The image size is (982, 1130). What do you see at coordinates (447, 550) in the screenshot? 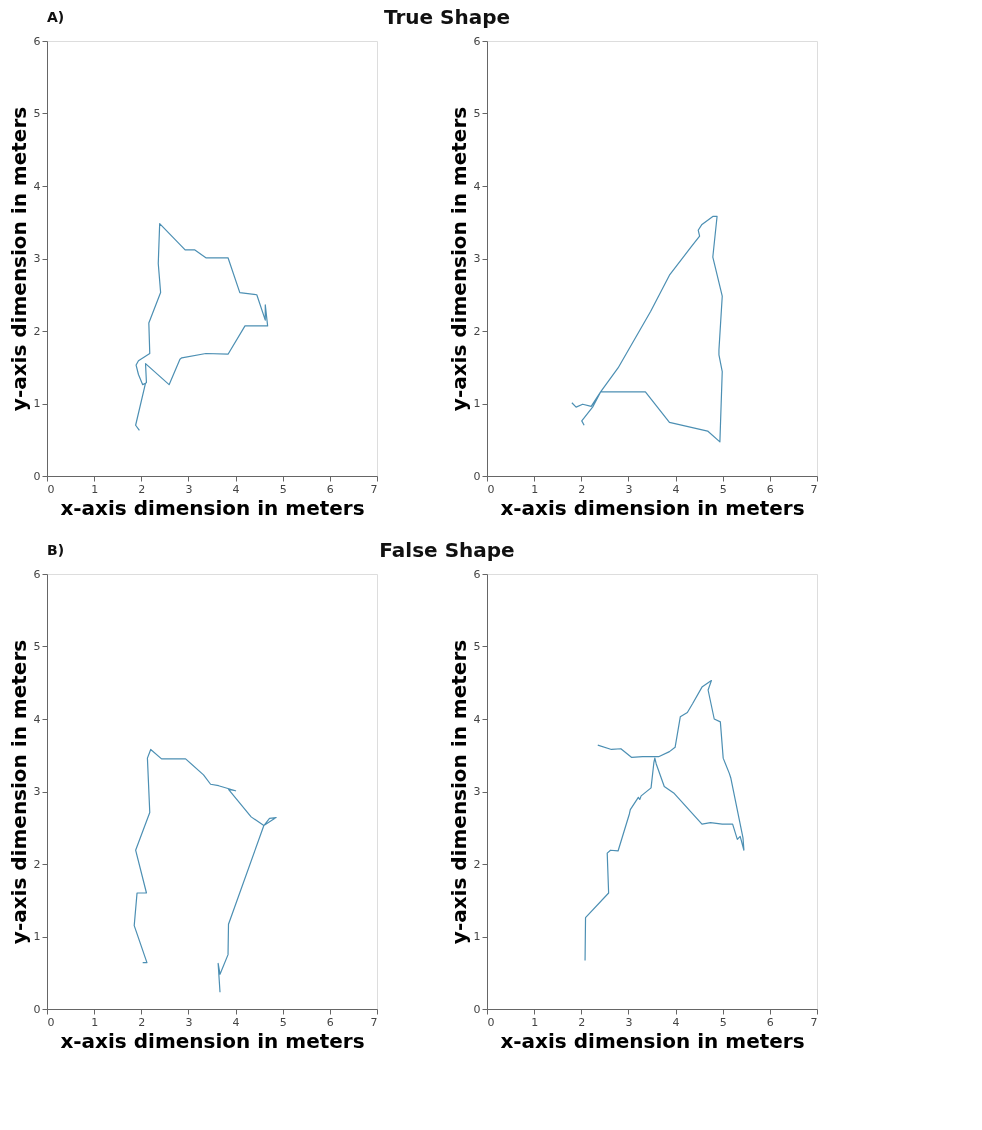
I see `text: False Shape` at bounding box center [447, 550].